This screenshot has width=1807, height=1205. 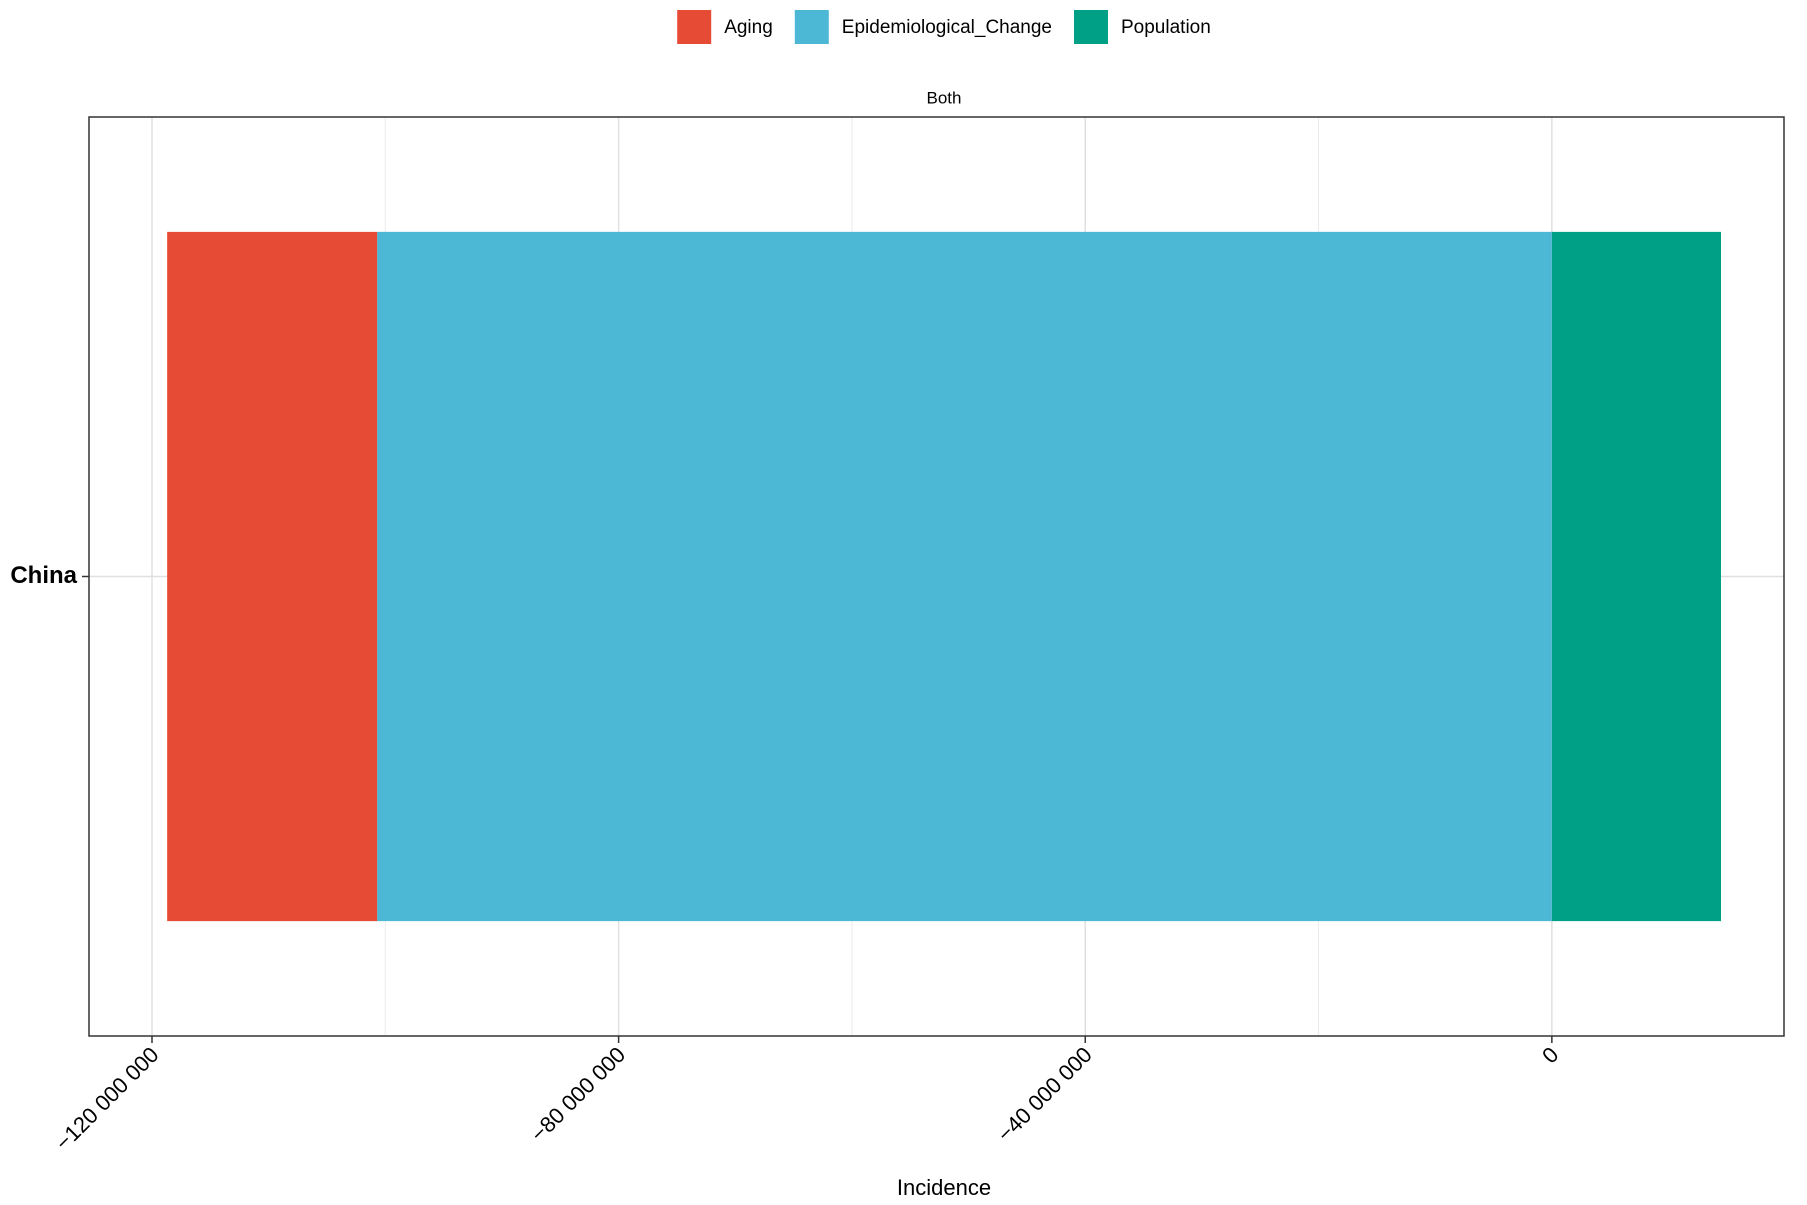 What do you see at coordinates (1550, 1055) in the screenshot?
I see `x-tick-label: 0` at bounding box center [1550, 1055].